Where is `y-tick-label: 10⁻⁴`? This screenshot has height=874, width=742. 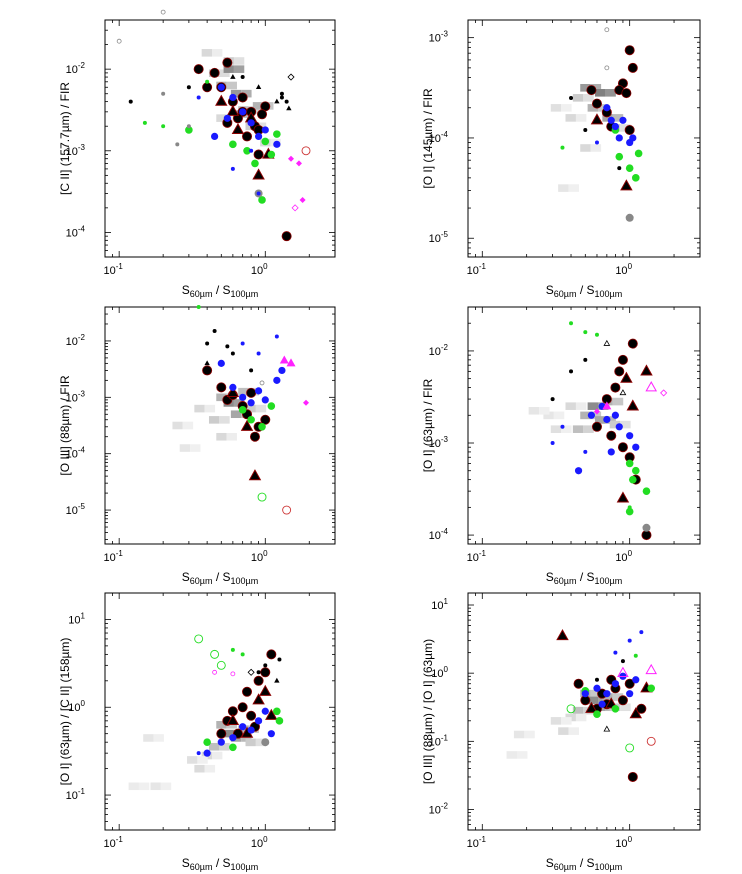 y-tick-label: 10⁻⁴ is located at coordinates (439, 534).